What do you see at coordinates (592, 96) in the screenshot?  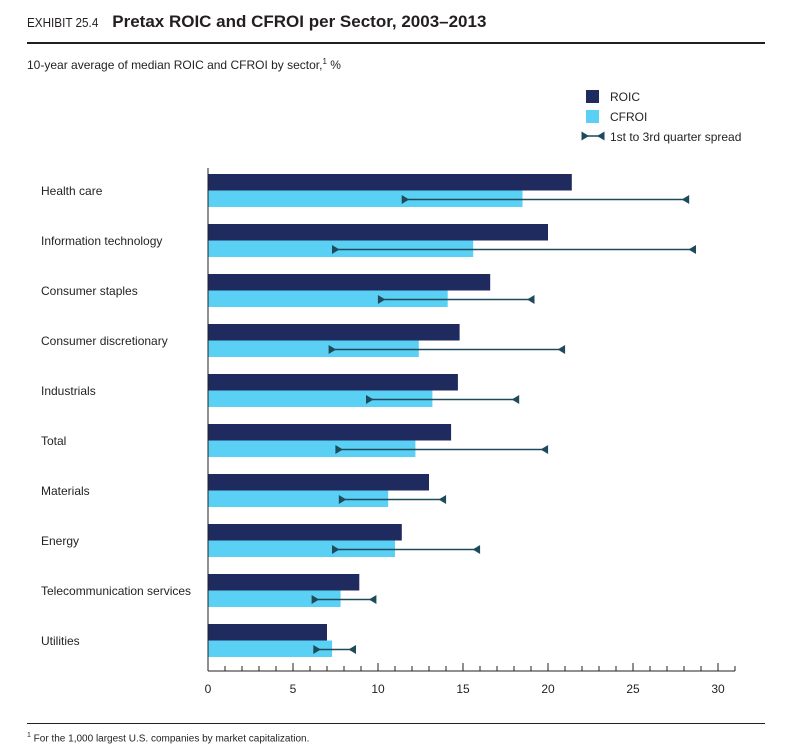 I see `legend-roic-swatch` at bounding box center [592, 96].